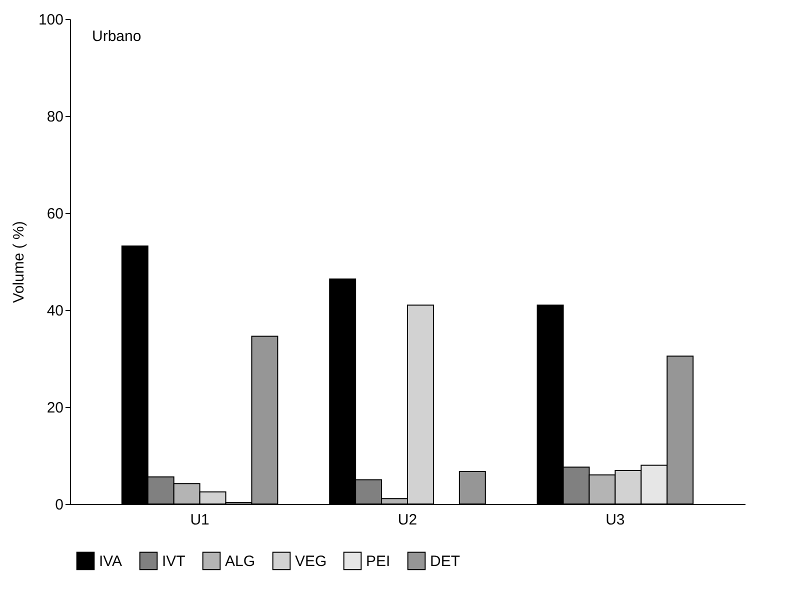 Image resolution: width=786 pixels, height=594 pixels. What do you see at coordinates (19, 262) in the screenshot?
I see `y-axis-title: Volume ( %)` at bounding box center [19, 262].